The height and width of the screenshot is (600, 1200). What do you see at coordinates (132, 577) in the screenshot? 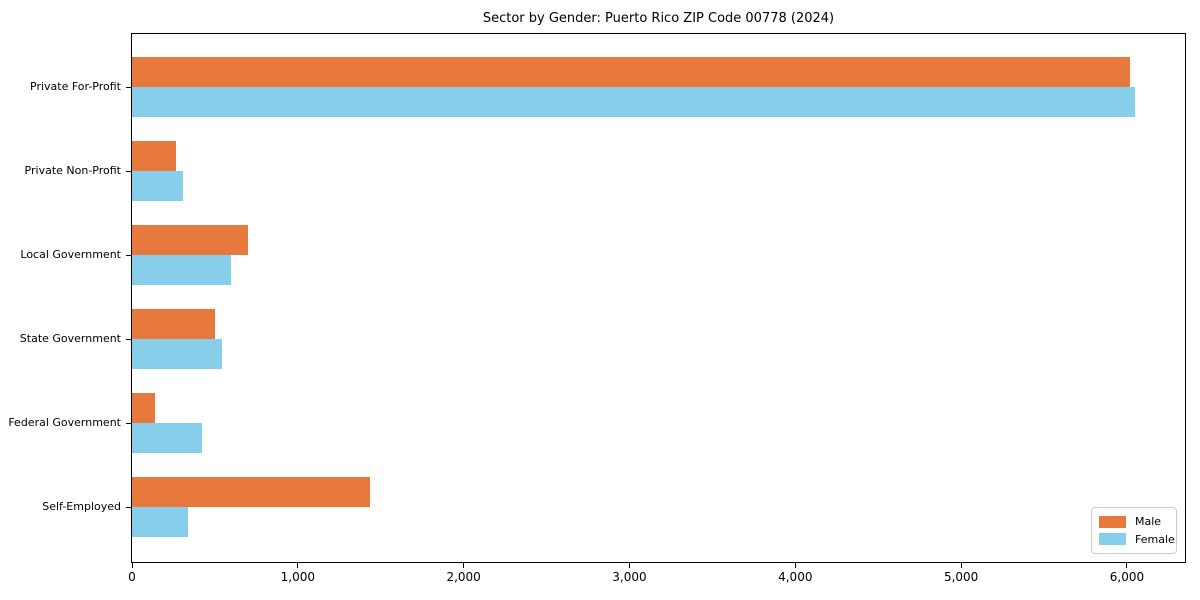
I see `x-tick-label: 0` at bounding box center [132, 577].